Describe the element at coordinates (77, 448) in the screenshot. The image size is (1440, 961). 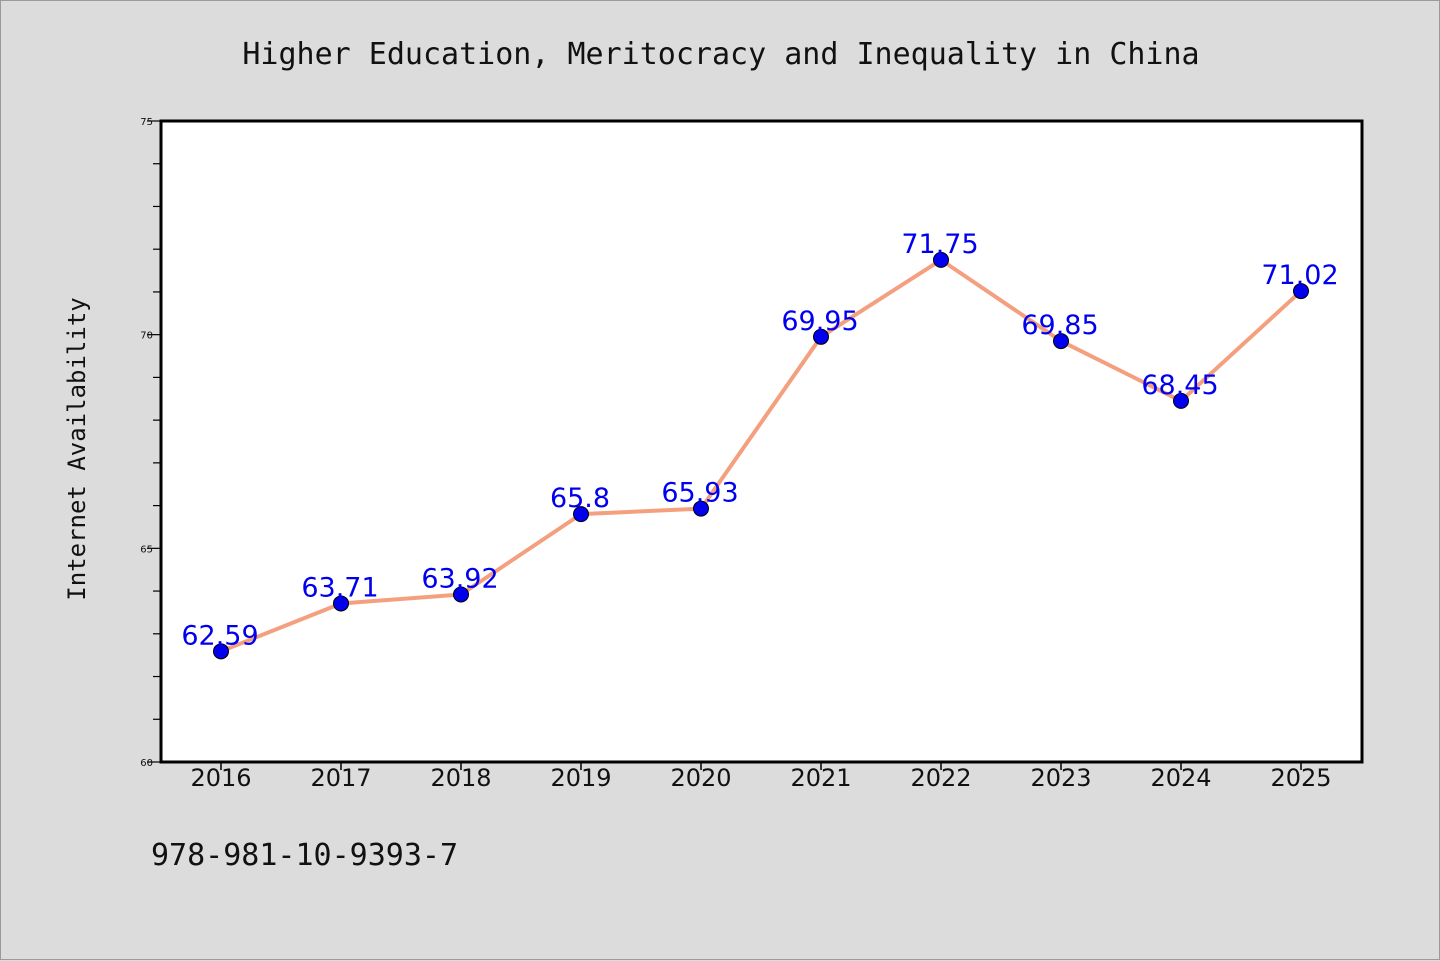
I see `y-axis-label: Internet Availability` at that location.